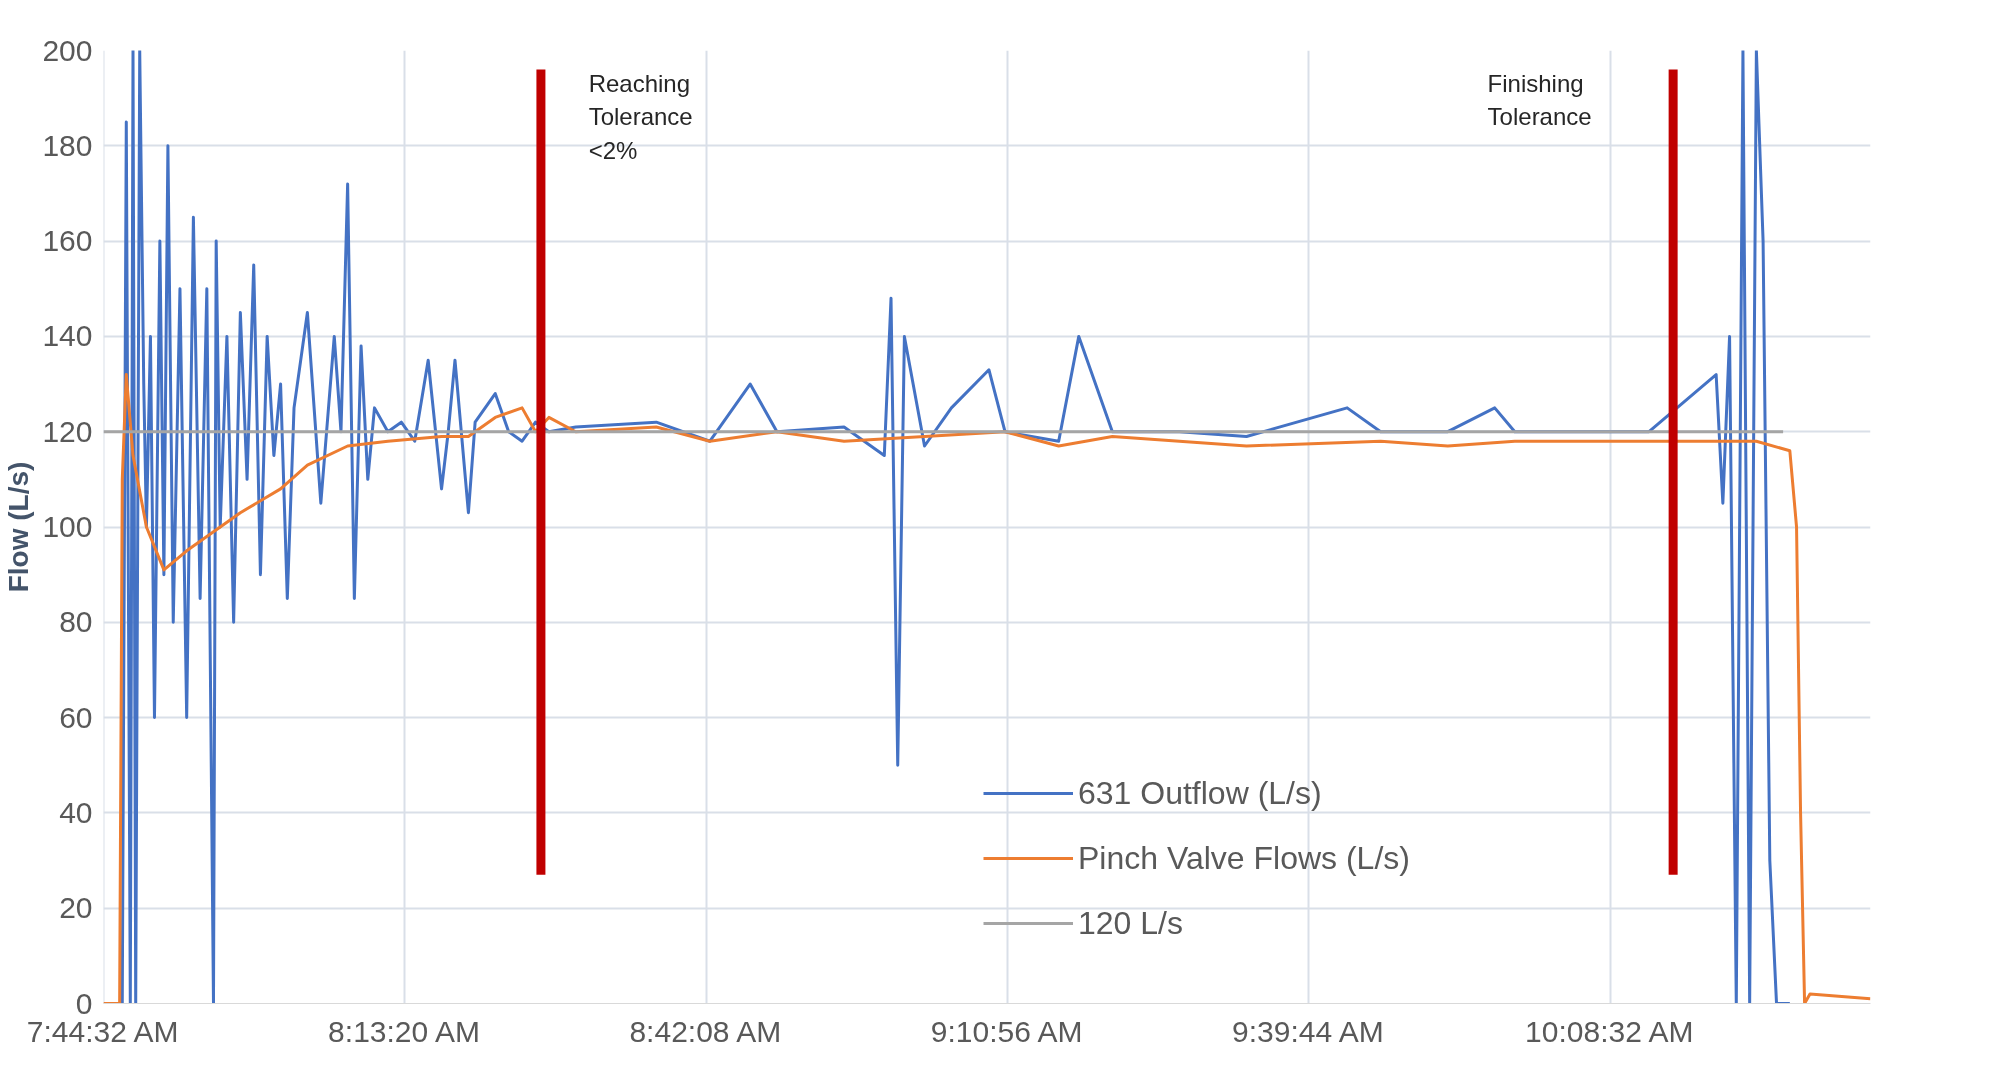 Image resolution: width=2015 pixels, height=1067 pixels. What do you see at coordinates (1308, 1031) in the screenshot?
I see `x-tick-label: 9:39:44 AM` at bounding box center [1308, 1031].